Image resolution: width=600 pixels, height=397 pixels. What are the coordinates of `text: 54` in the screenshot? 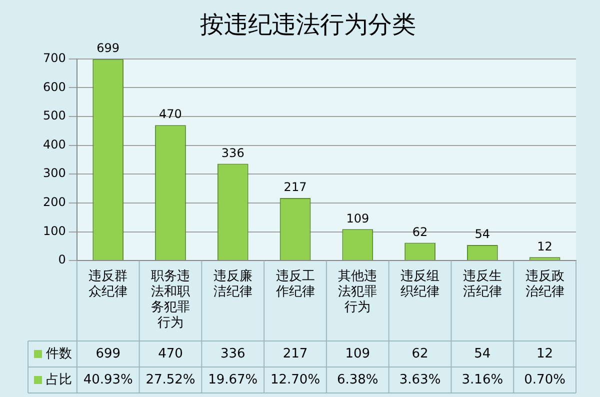 It's located at (482, 234).